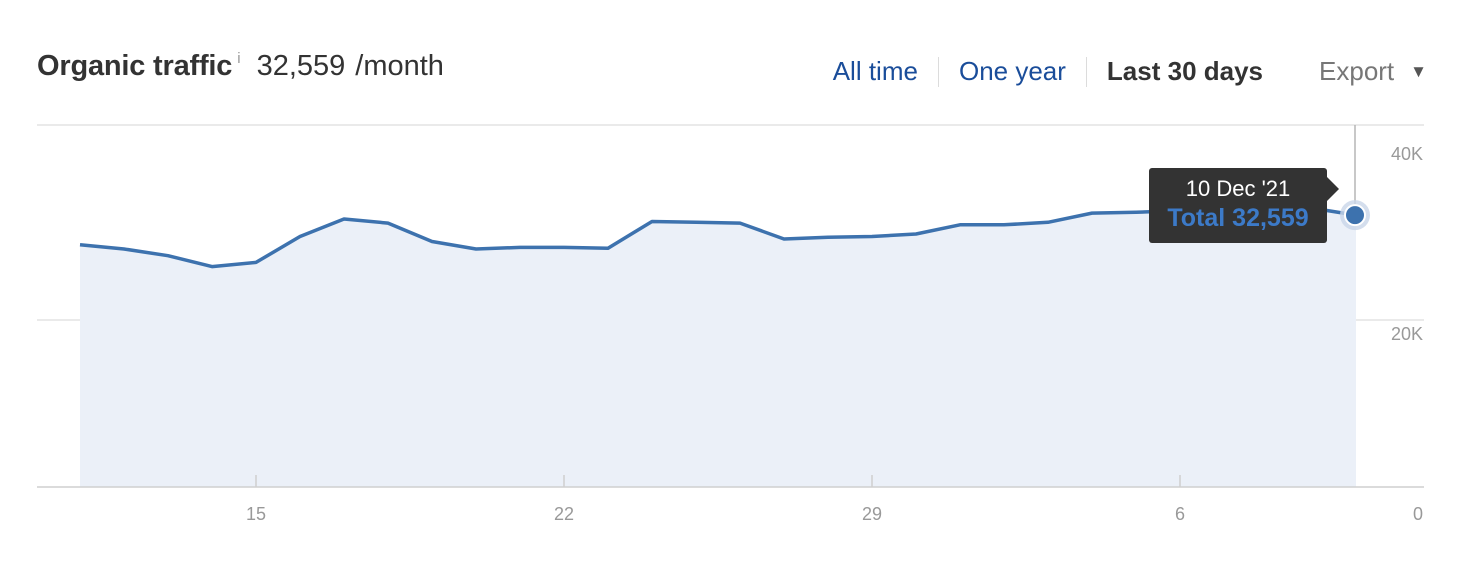  Describe the element at coordinates (1357, 71) in the screenshot. I see `export-label: Export` at that location.